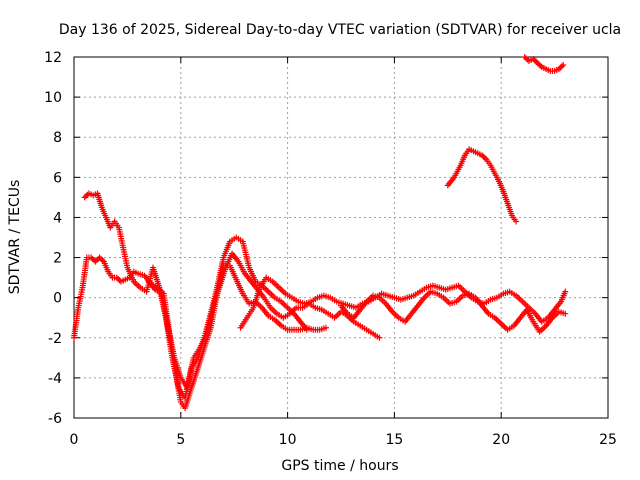 The height and width of the screenshot is (480, 640). What do you see at coordinates (180, 440) in the screenshot?
I see `x-tick-label: 5` at bounding box center [180, 440].